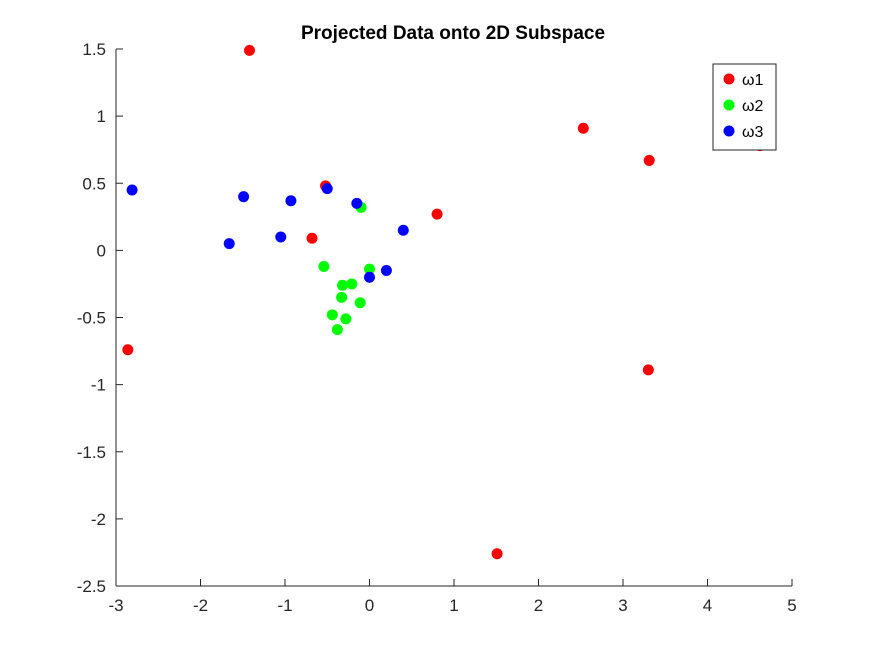 The image size is (875, 661). I want to click on x-tick-label: 2, so click(538, 605).